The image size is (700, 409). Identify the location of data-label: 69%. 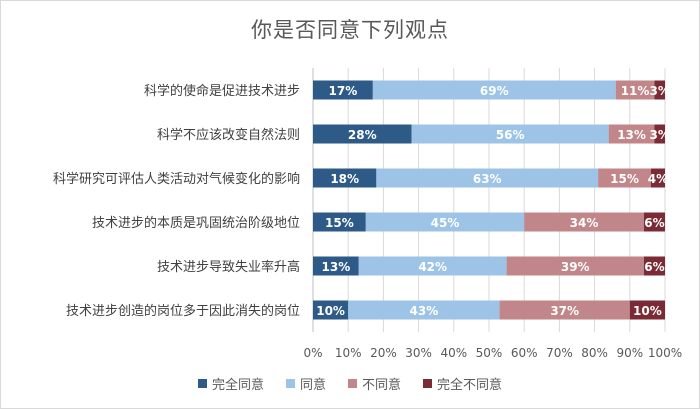
(494, 91).